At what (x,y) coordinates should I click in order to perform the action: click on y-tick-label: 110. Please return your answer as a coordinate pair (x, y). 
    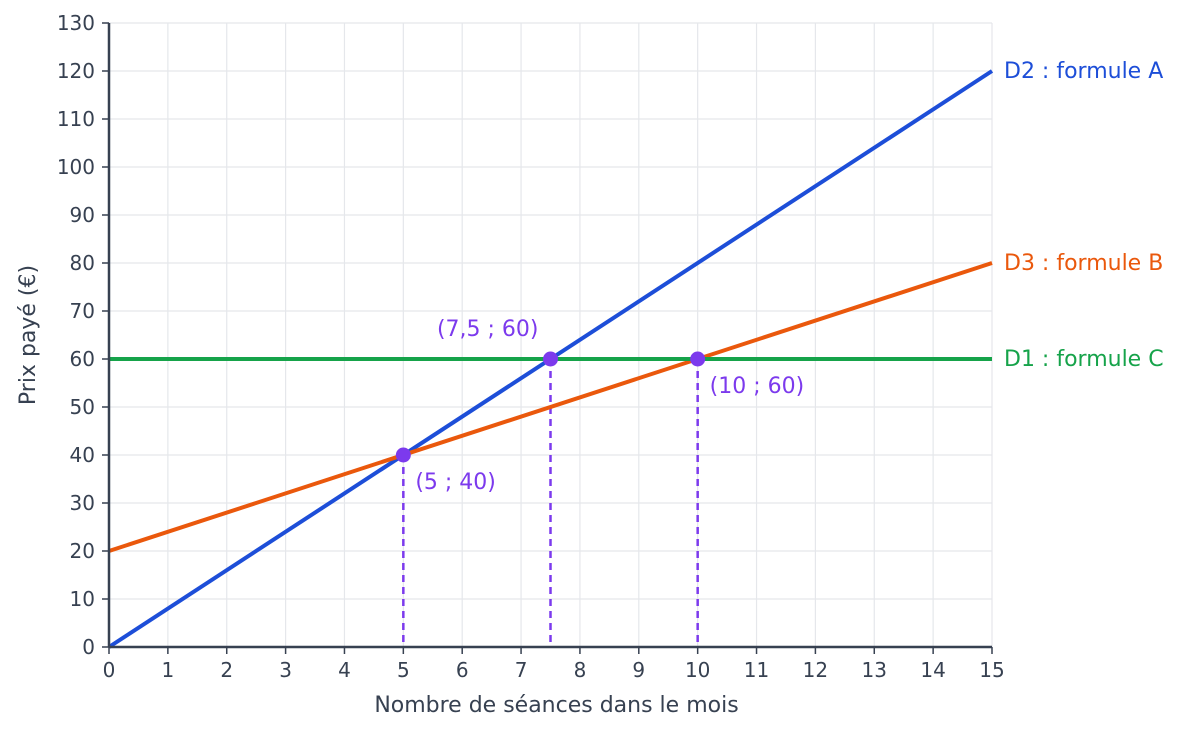
    Looking at the image, I should click on (76, 119).